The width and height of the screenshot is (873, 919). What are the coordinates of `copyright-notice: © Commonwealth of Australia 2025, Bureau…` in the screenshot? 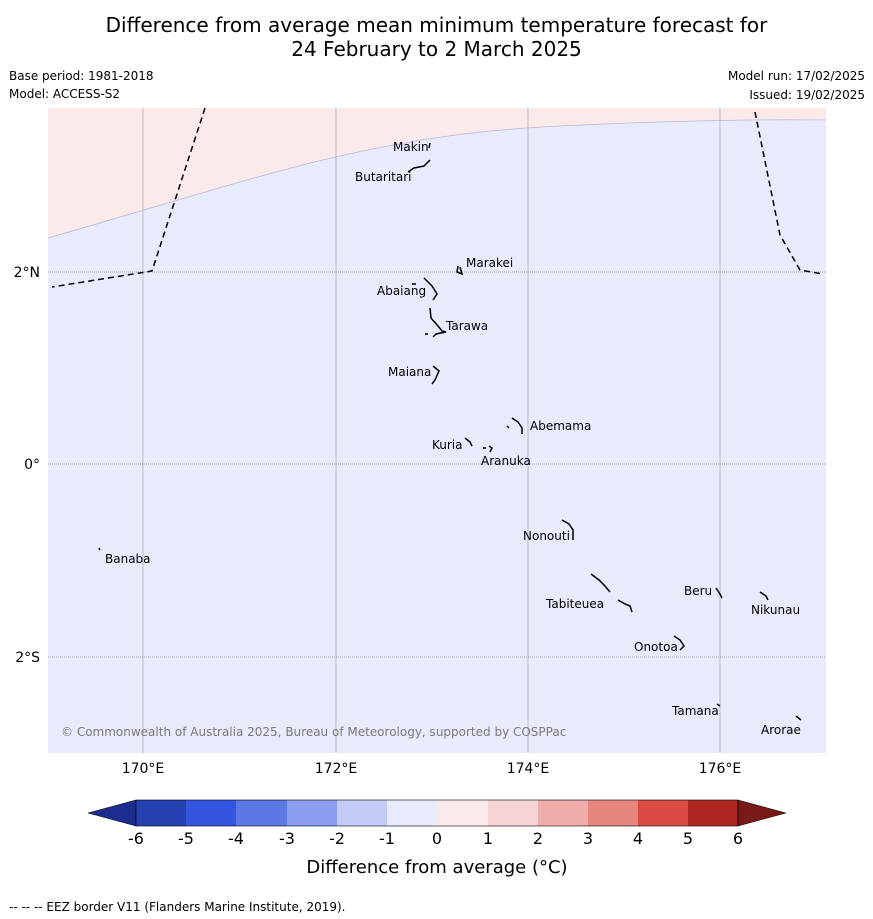 It's located at (313, 732).